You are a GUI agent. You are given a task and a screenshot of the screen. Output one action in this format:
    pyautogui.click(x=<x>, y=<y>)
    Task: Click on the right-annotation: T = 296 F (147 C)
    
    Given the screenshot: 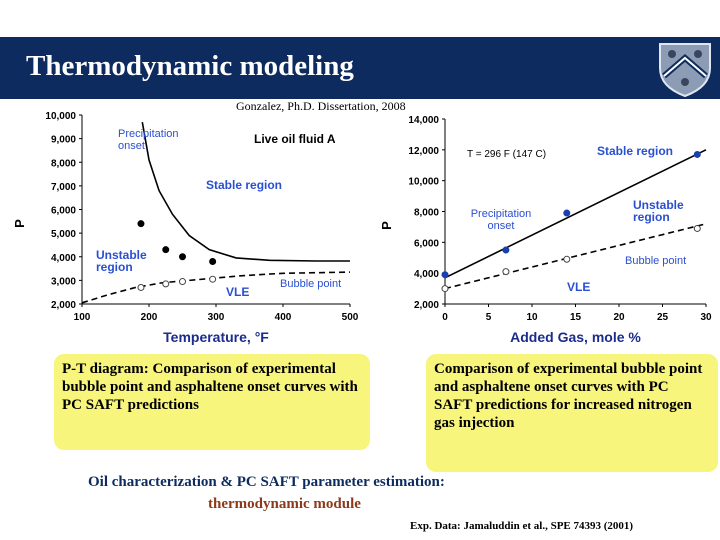 What is the action you would take?
    pyautogui.click(x=506, y=154)
    